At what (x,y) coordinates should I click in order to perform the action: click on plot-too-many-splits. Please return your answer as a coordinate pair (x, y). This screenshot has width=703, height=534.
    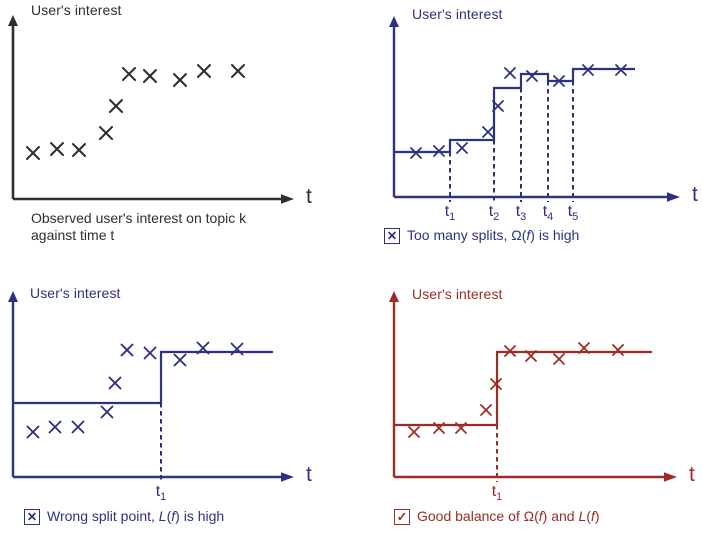
    Looking at the image, I should click on (534, 109).